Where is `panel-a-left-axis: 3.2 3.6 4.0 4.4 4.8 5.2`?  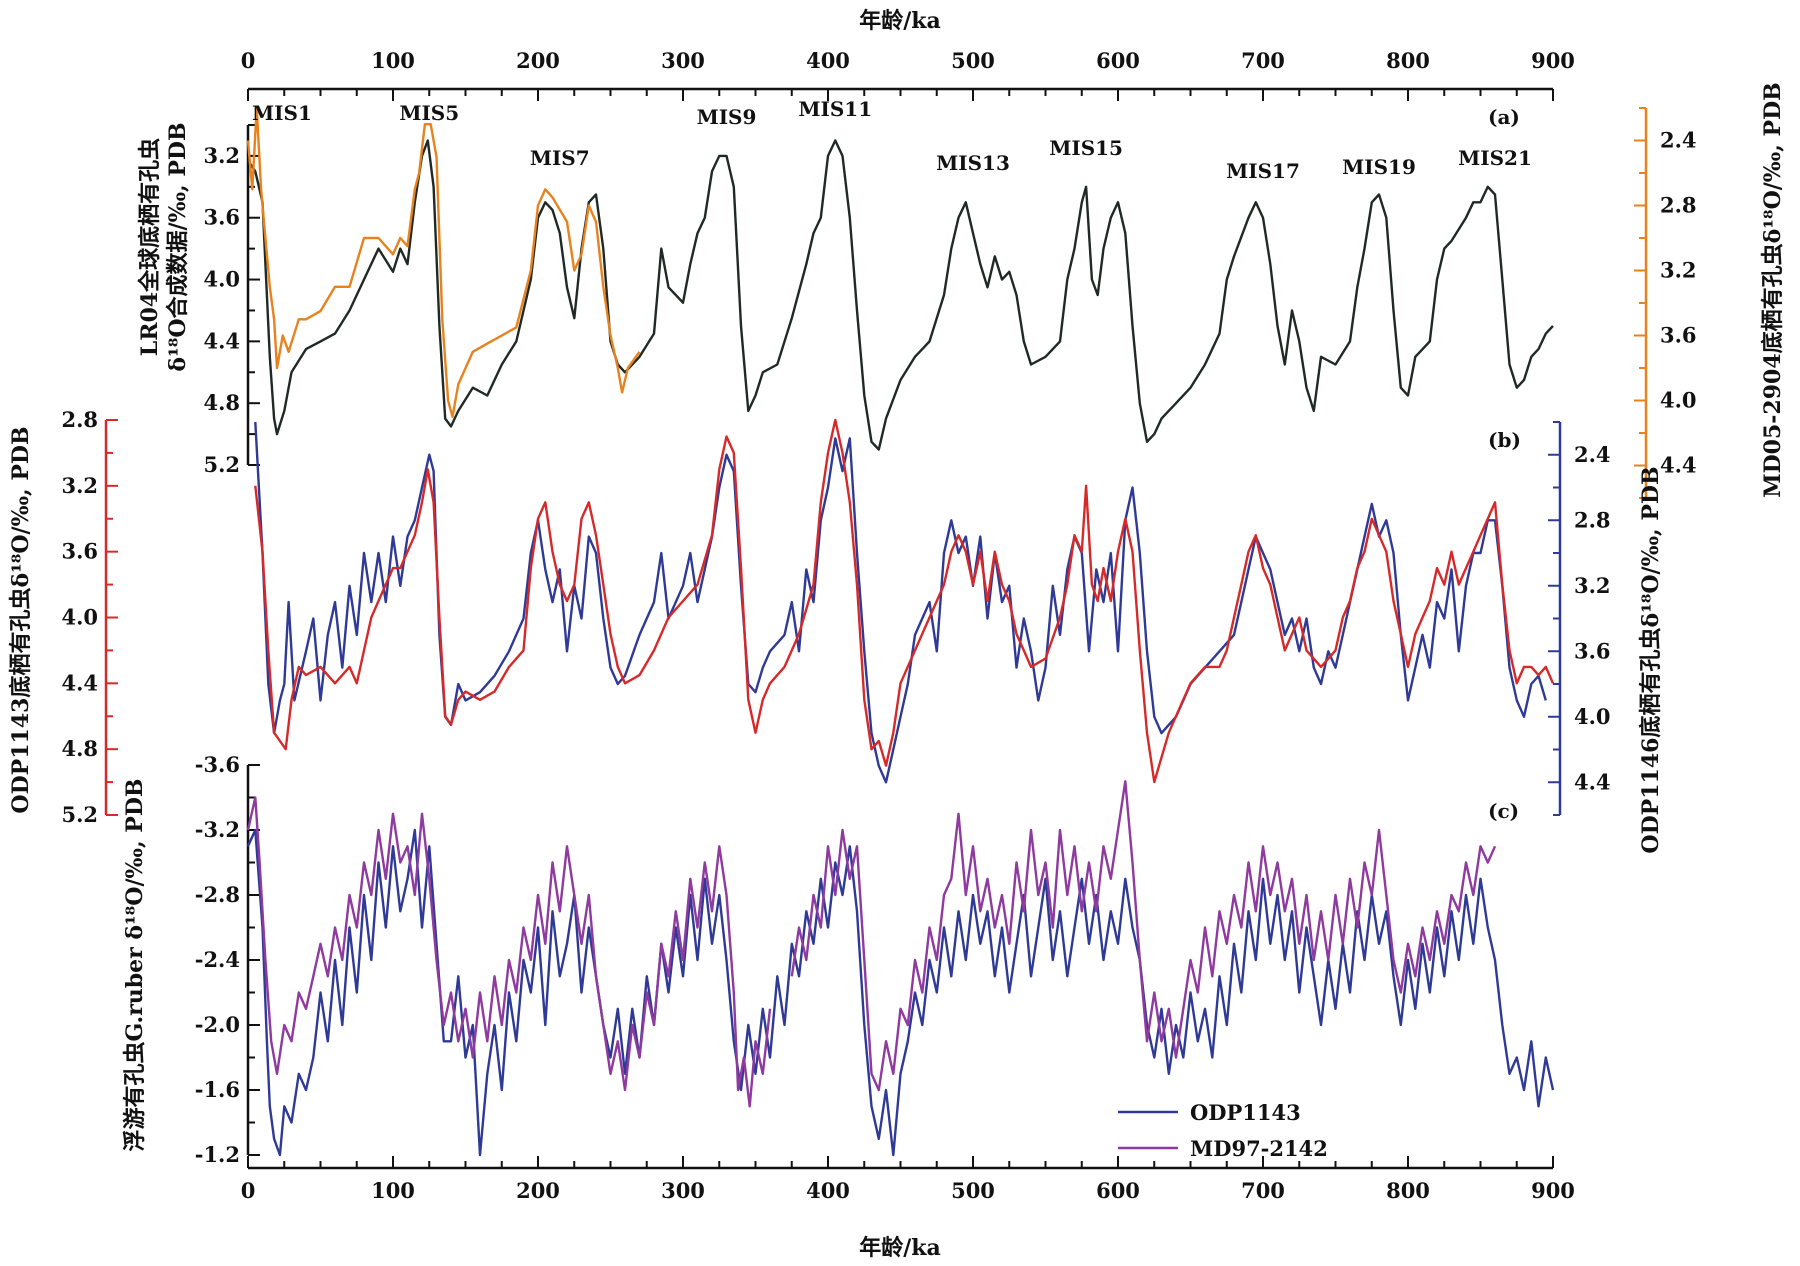 panel-a-left-axis: 3.2 3.6 4.0 4.4 4.8 5.2 is located at coordinates (231, 300).